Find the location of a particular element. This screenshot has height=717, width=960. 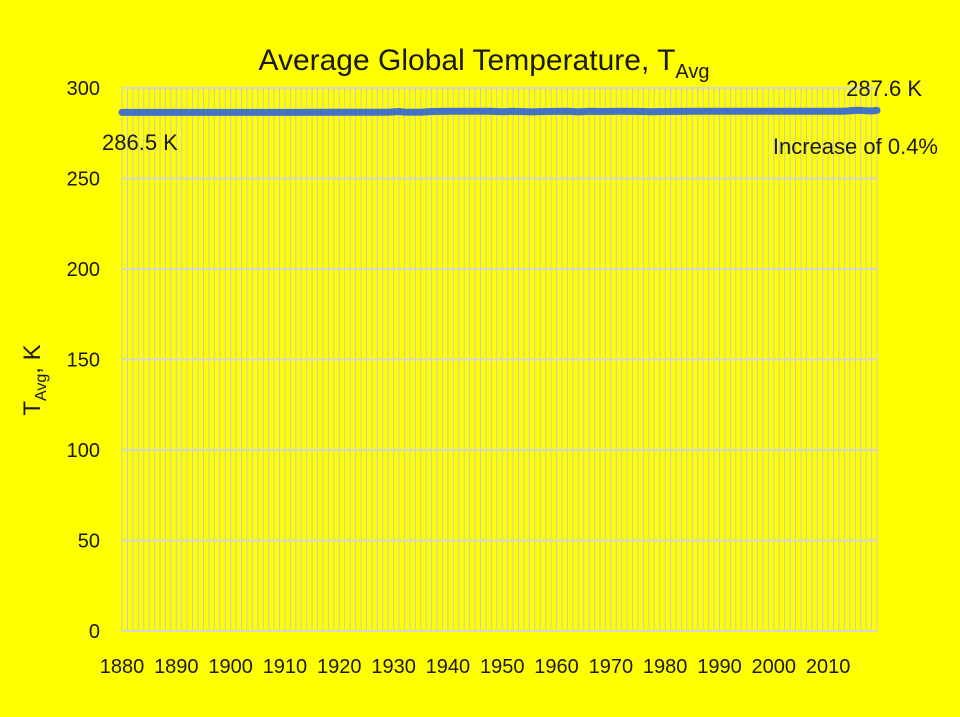

chart-title: Average Global Temperature, TAvg is located at coordinates (483, 63).